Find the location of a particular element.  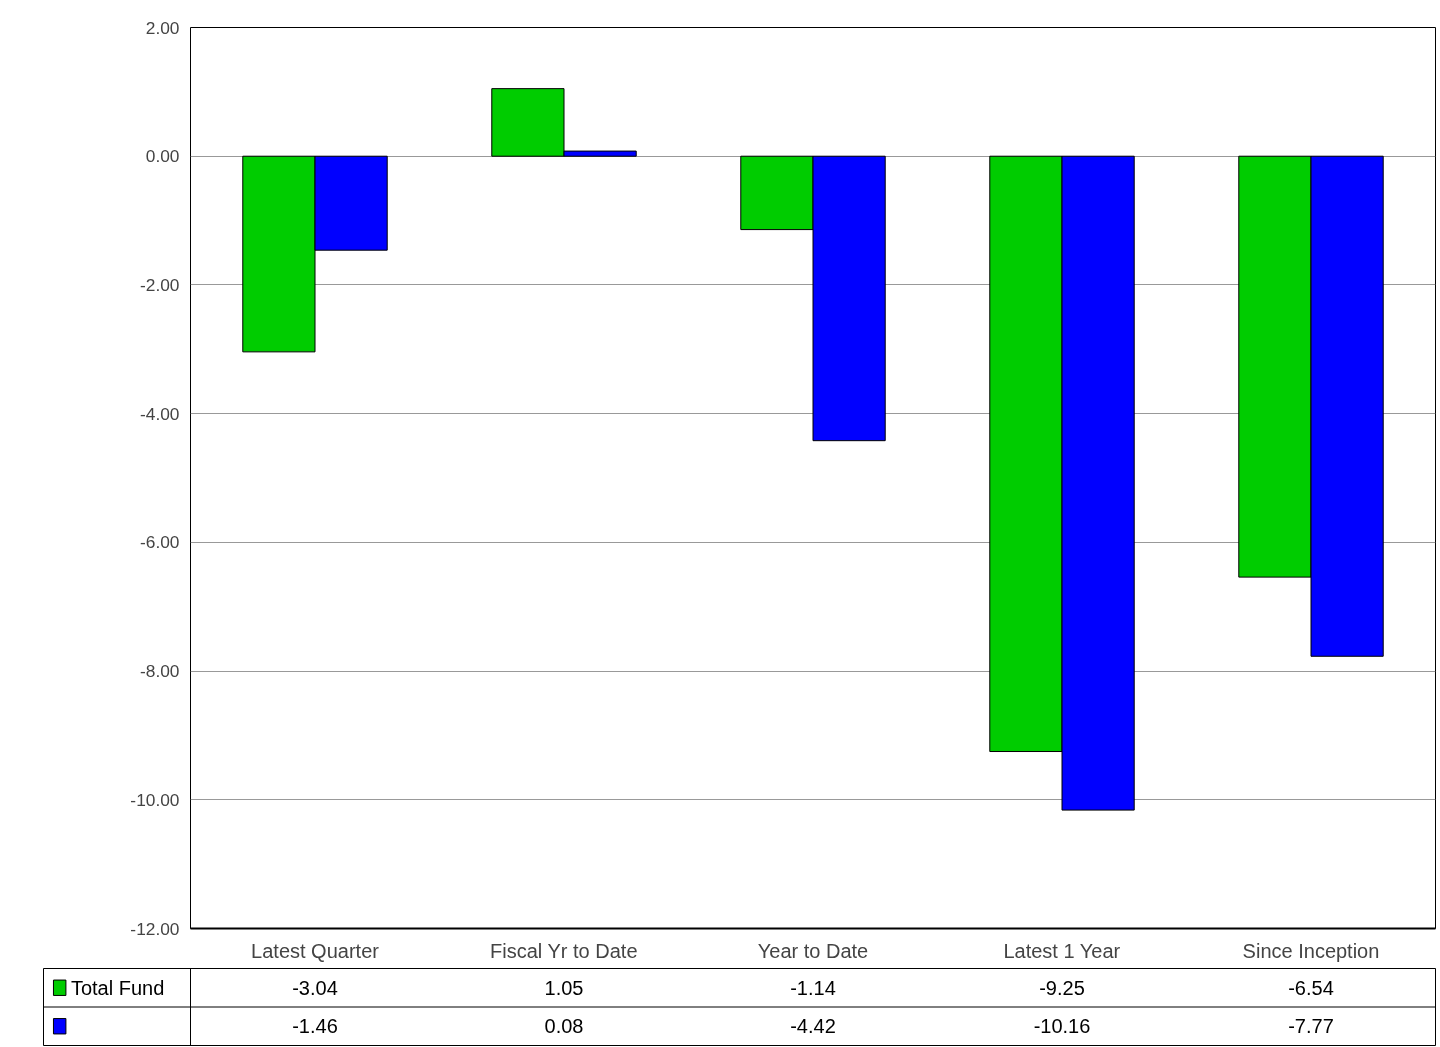

y-tick-label: -12.00 is located at coordinates (155, 928).